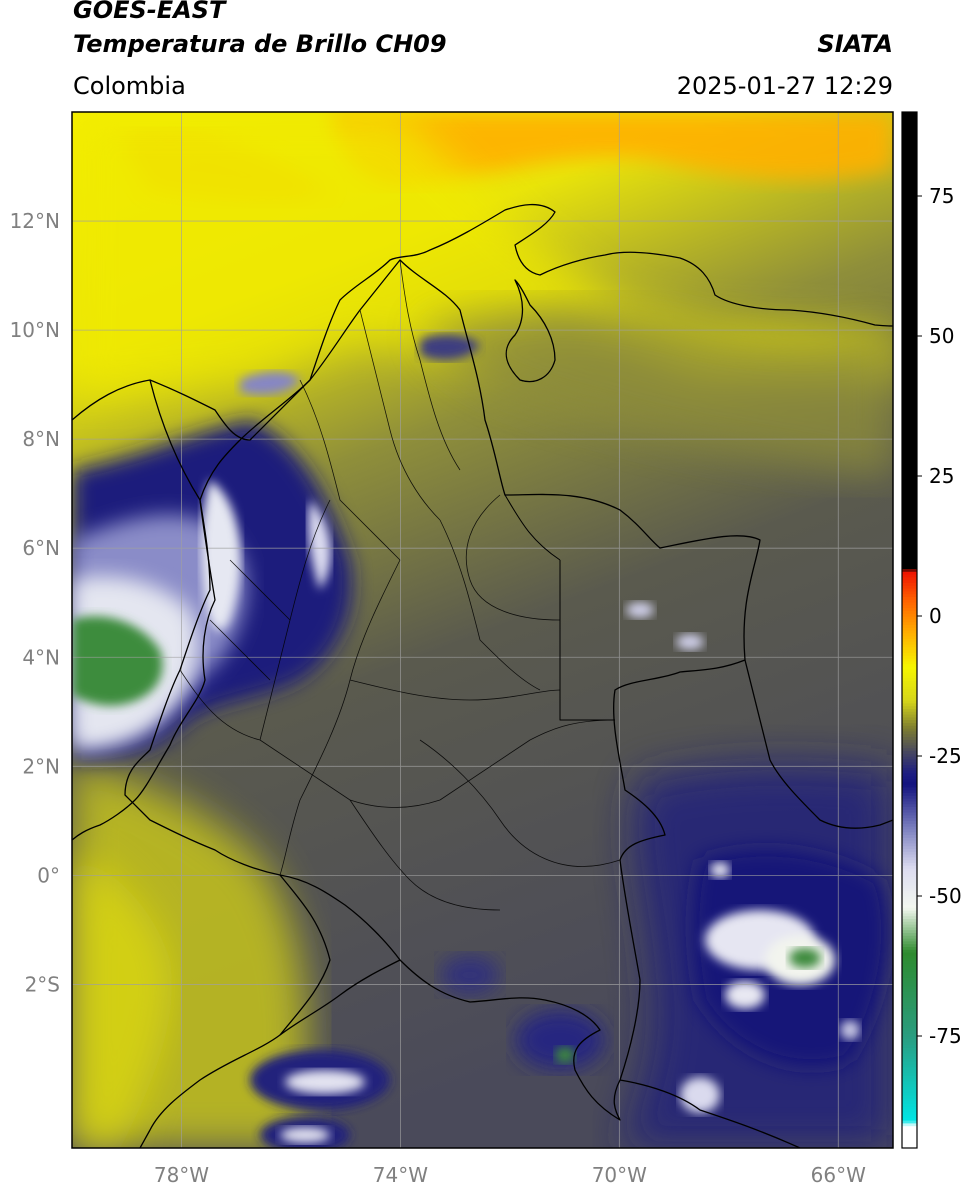 The height and width of the screenshot is (1190, 966). What do you see at coordinates (619, 1175) in the screenshot?
I see `lon-tick-label: 70°W` at bounding box center [619, 1175].